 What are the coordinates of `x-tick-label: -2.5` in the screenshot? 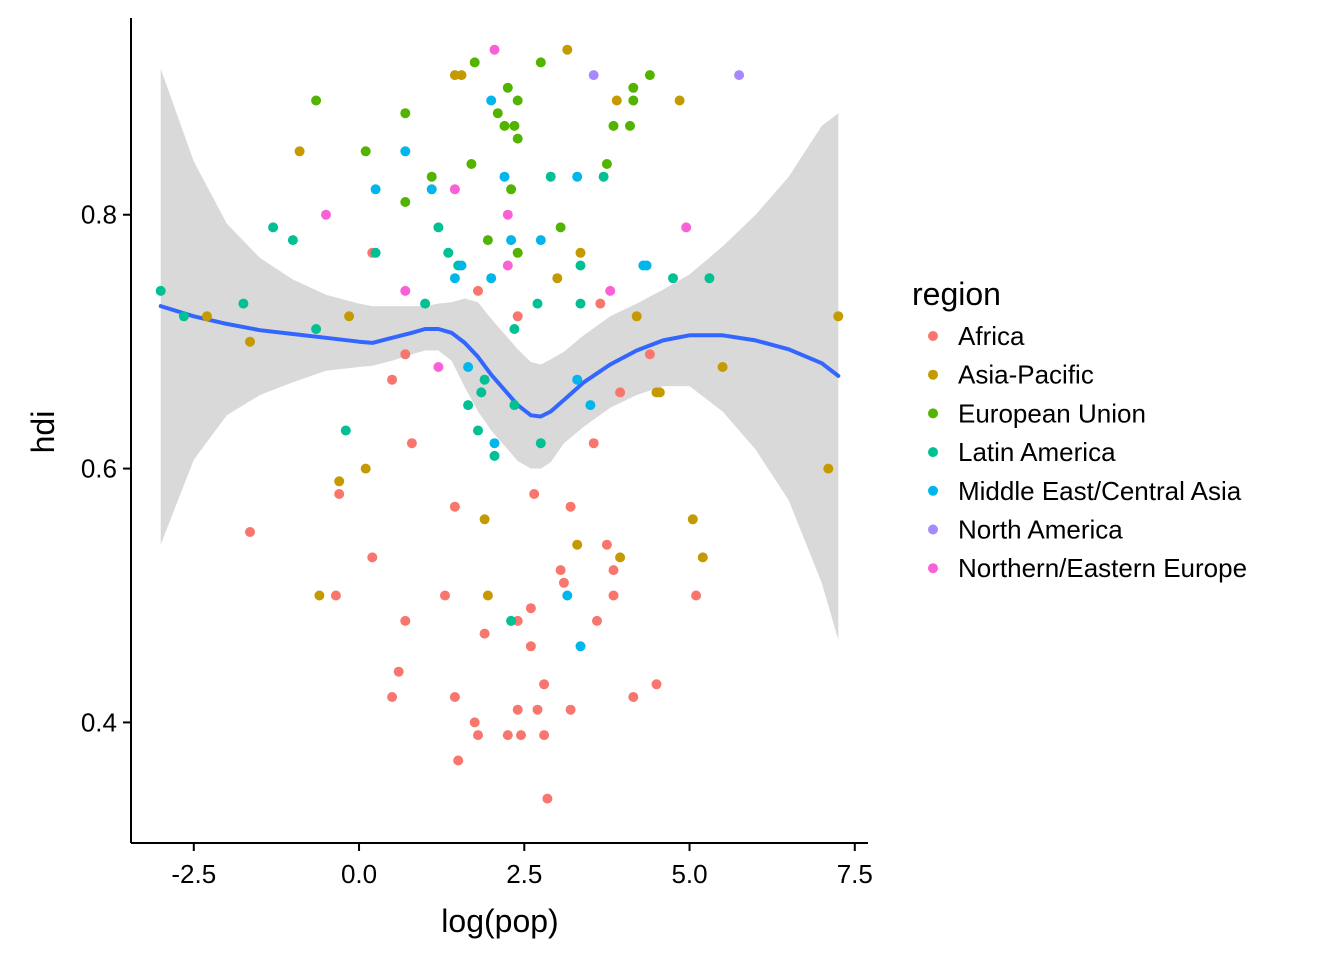 It's located at (193, 874).